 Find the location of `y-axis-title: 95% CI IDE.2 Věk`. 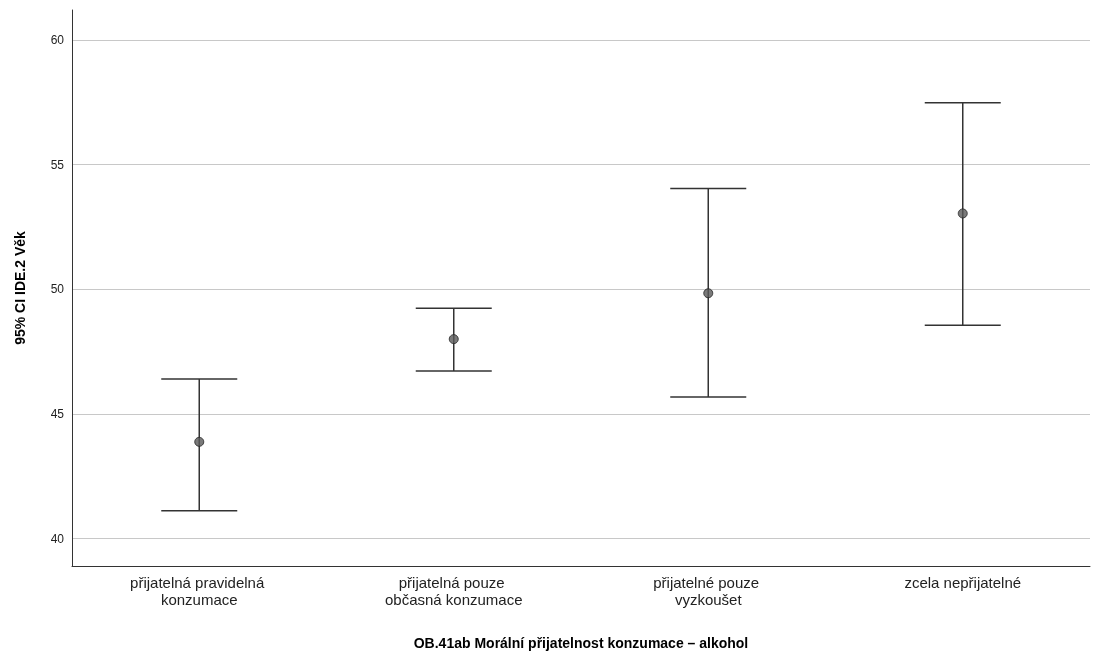

y-axis-title: 95% CI IDE.2 Věk is located at coordinates (20, 287).